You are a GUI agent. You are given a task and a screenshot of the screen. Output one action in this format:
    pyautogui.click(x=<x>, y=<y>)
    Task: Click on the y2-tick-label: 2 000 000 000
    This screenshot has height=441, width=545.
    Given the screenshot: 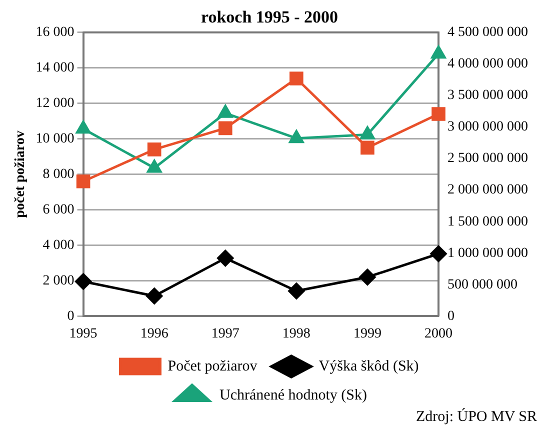 What is the action you would take?
    pyautogui.click(x=488, y=190)
    